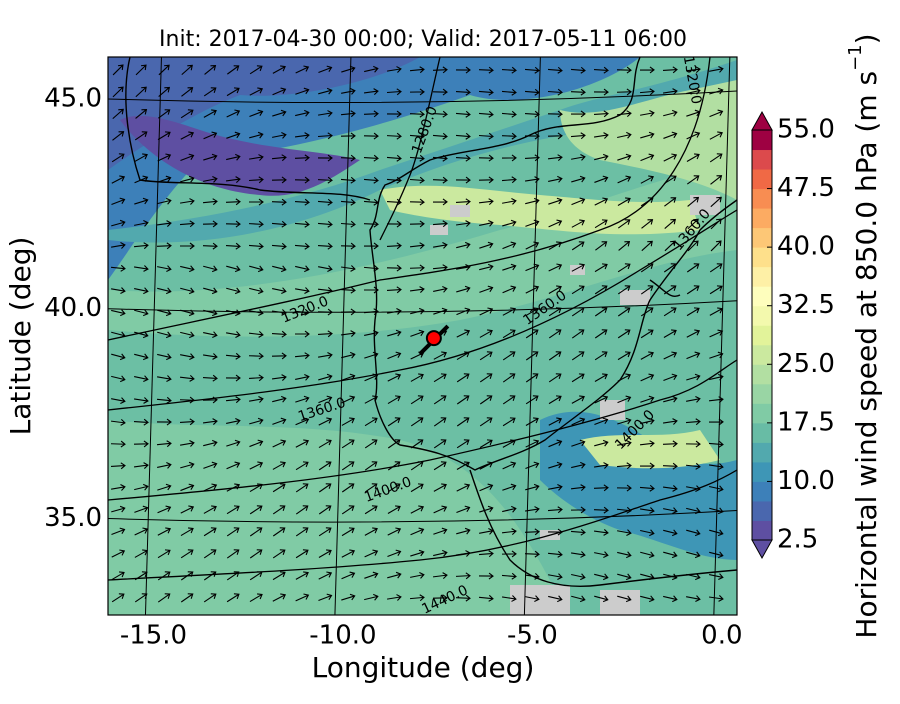  Describe the element at coordinates (762, 354) in the screenshot. I see `colorbar-segment` at that location.